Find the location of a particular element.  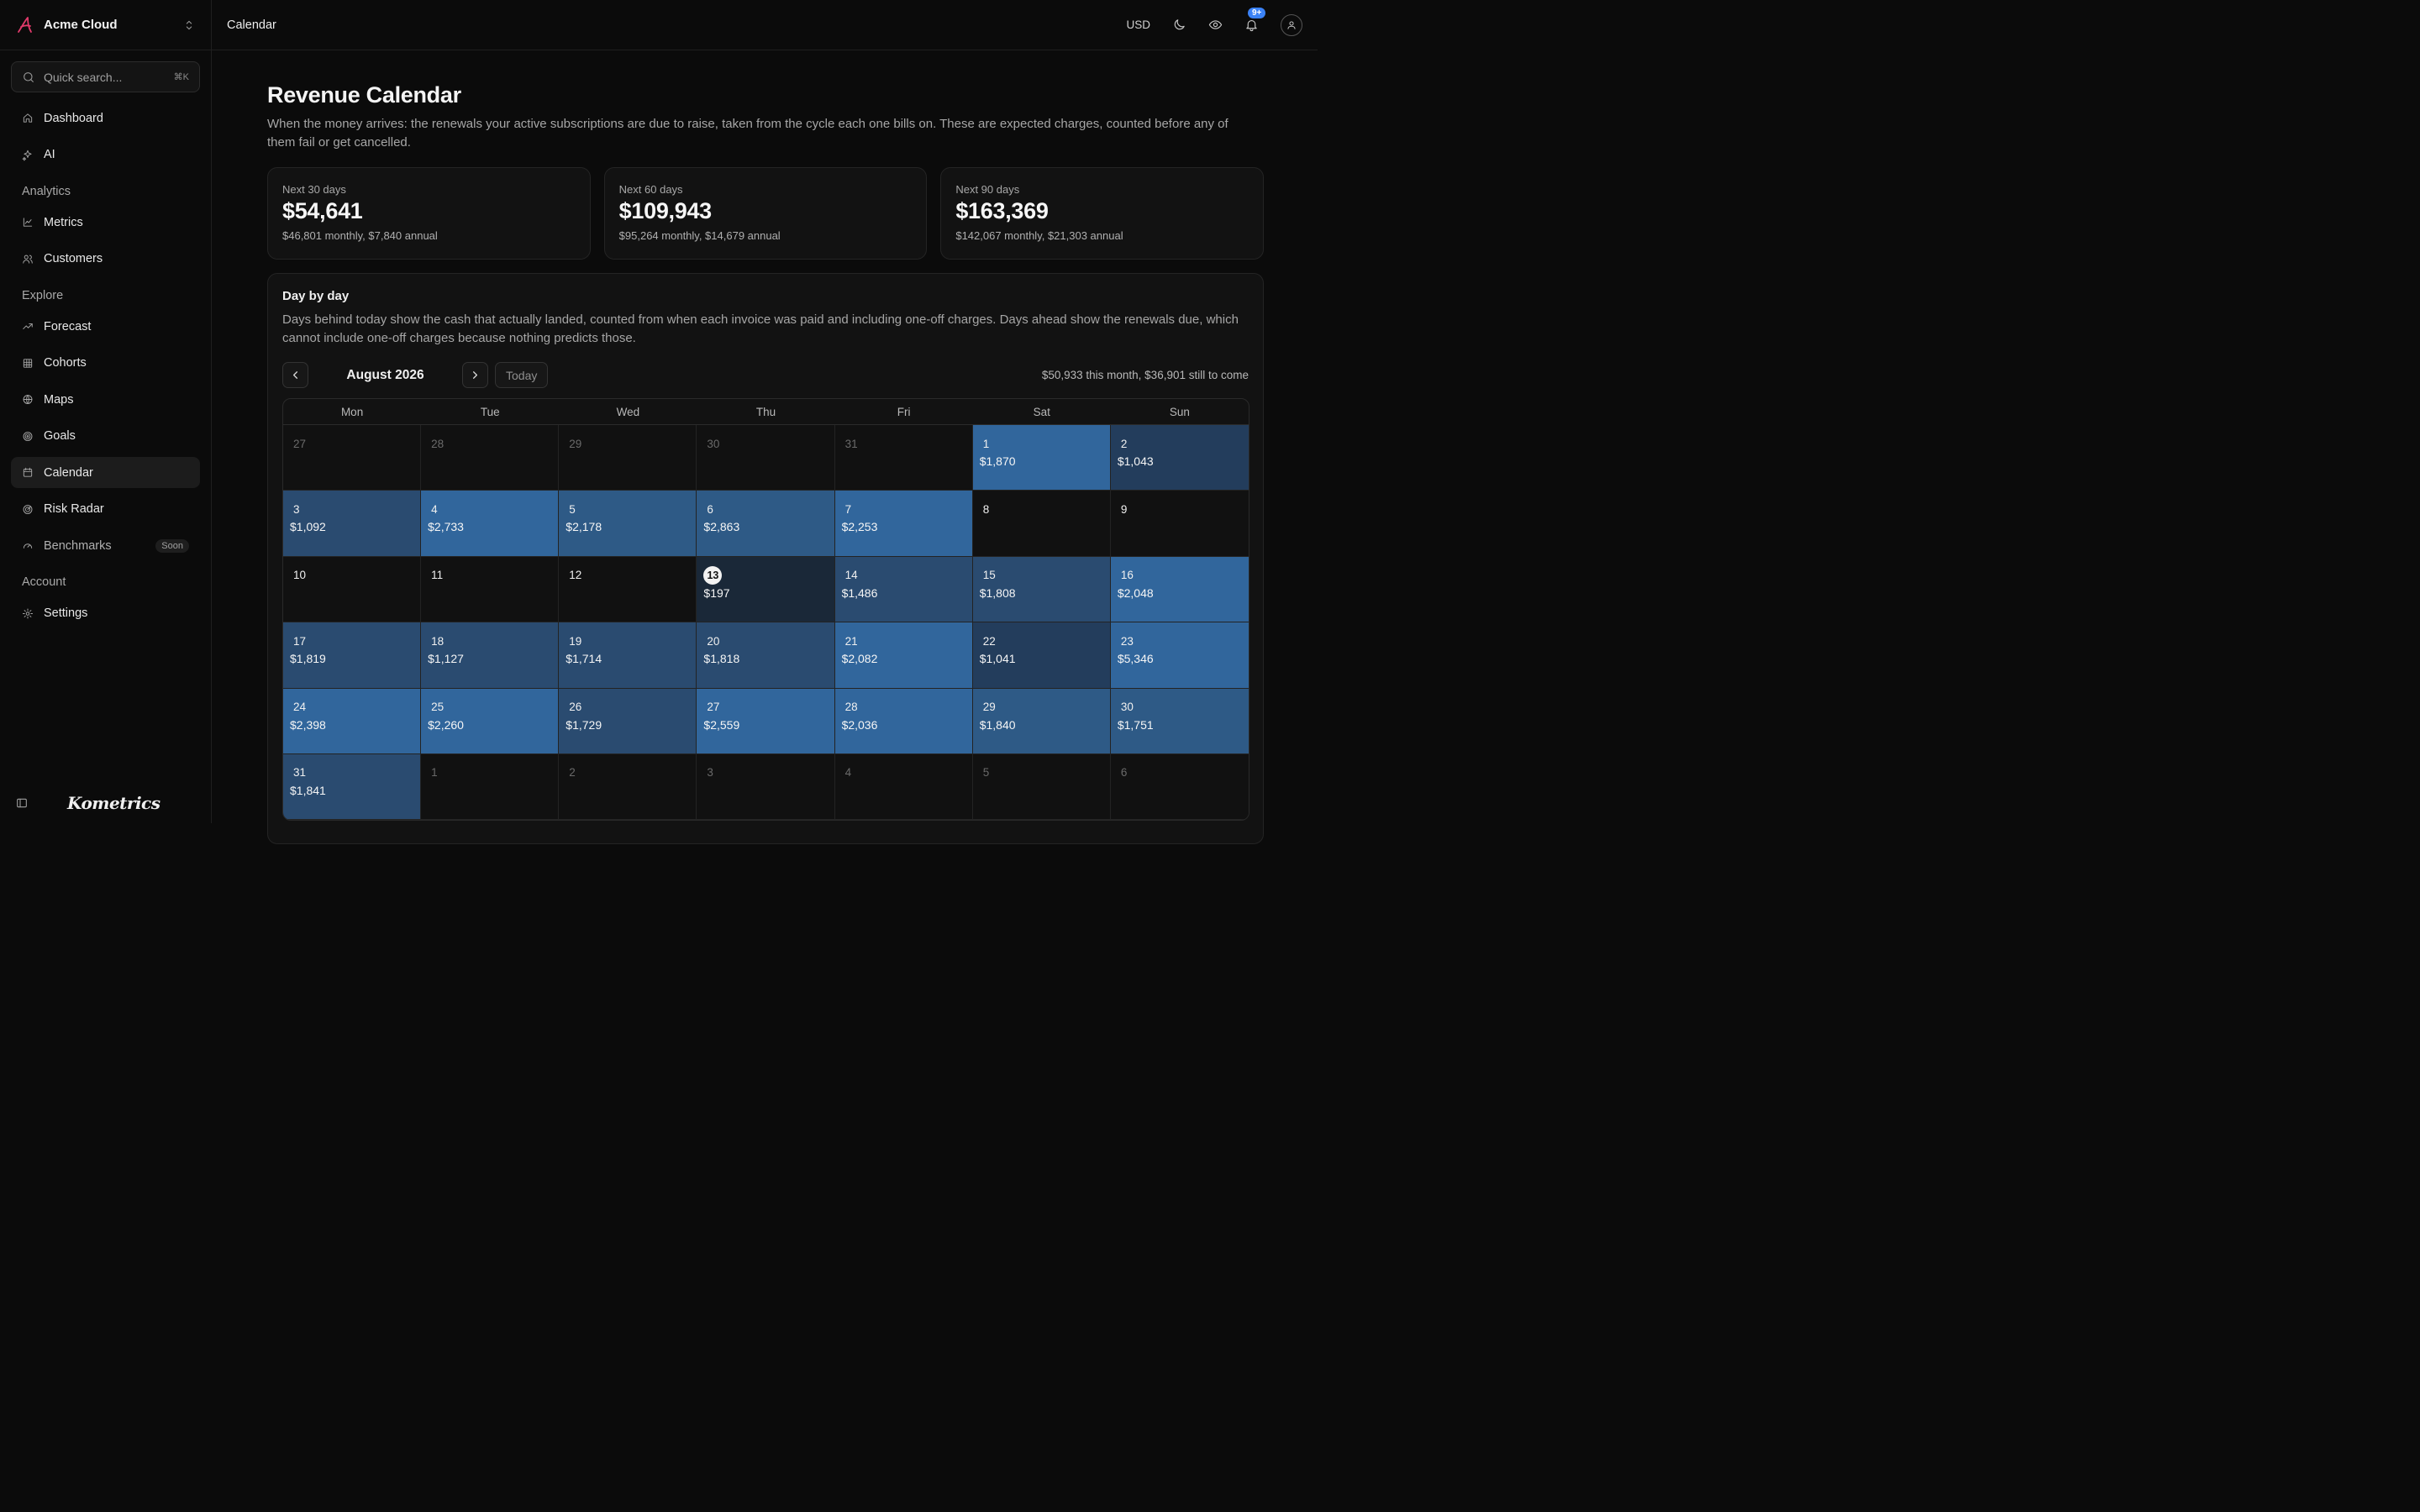

previous-month-button is located at coordinates (295, 375).